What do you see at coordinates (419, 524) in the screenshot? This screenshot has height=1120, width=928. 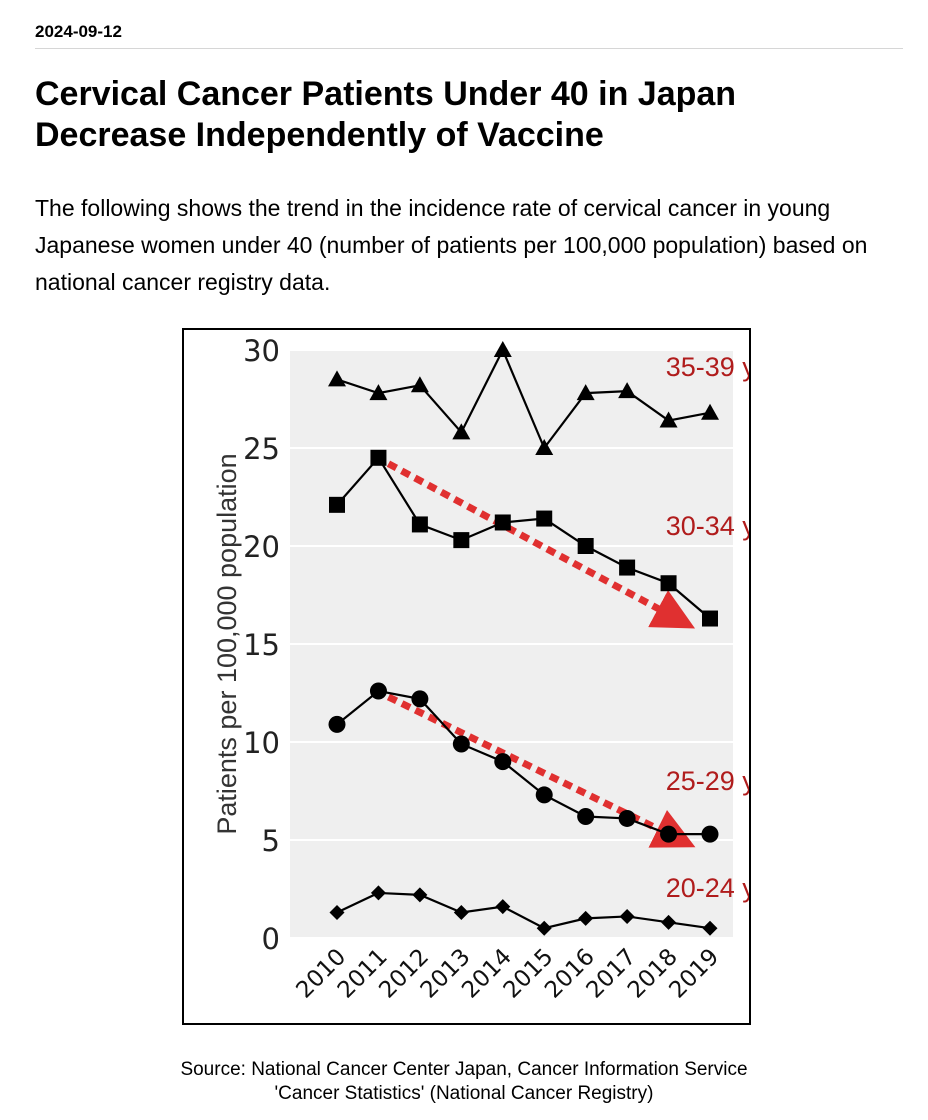 I see `marker-30-34-years-2012` at bounding box center [419, 524].